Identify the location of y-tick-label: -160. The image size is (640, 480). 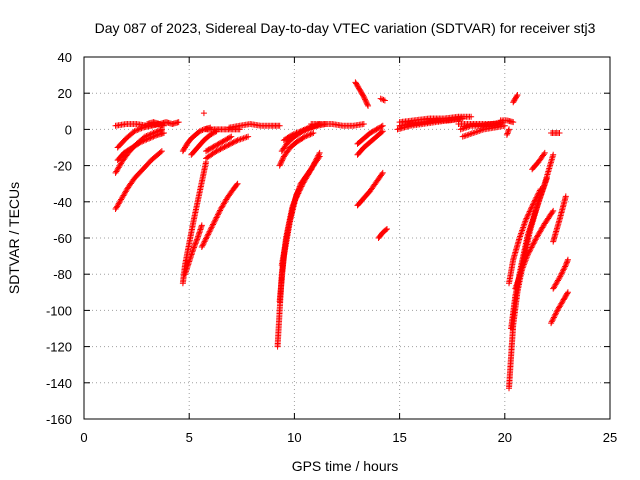
(59, 419).